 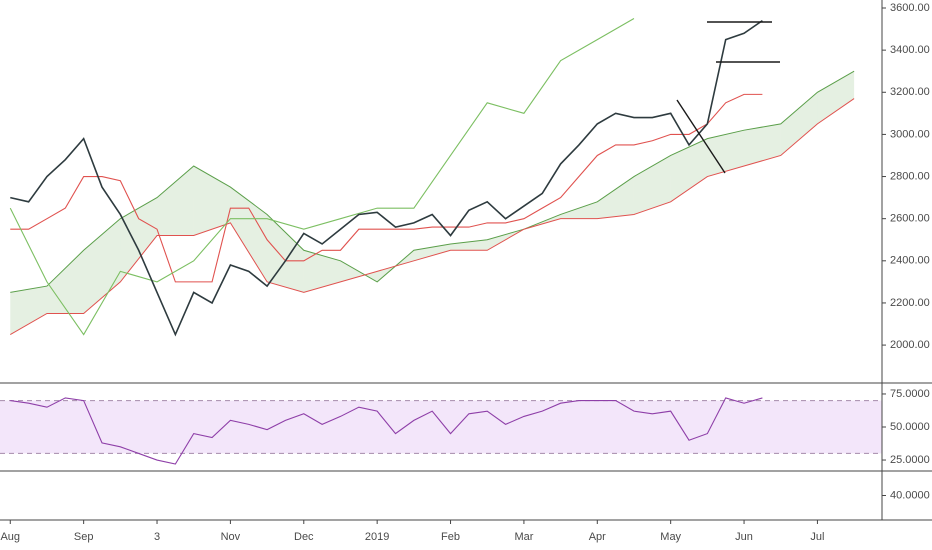 I want to click on x-tick-label: Nov, so click(x=231, y=537).